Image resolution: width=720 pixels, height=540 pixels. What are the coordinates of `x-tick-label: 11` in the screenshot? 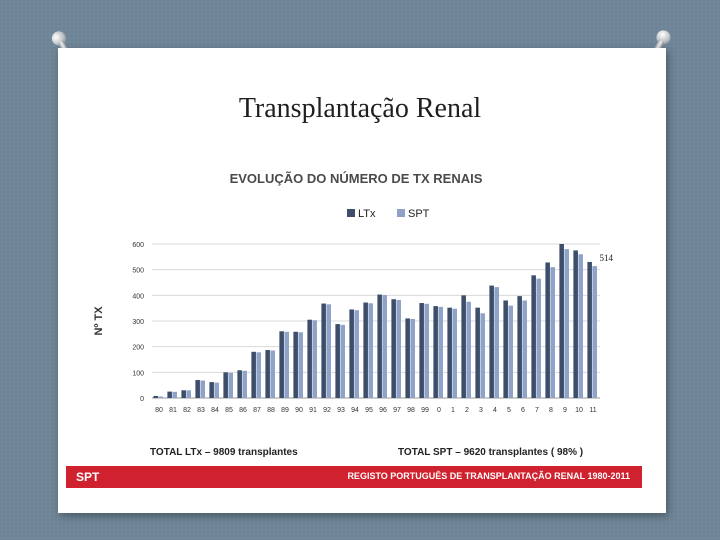 It's located at (592, 410).